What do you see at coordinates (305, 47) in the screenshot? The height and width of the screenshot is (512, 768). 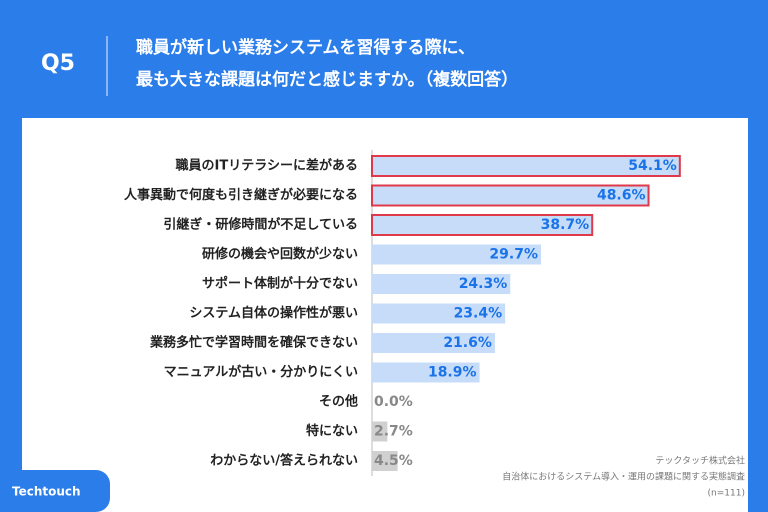 I see `title-line: 職員が新しい業務システムを習得する際に、` at bounding box center [305, 47].